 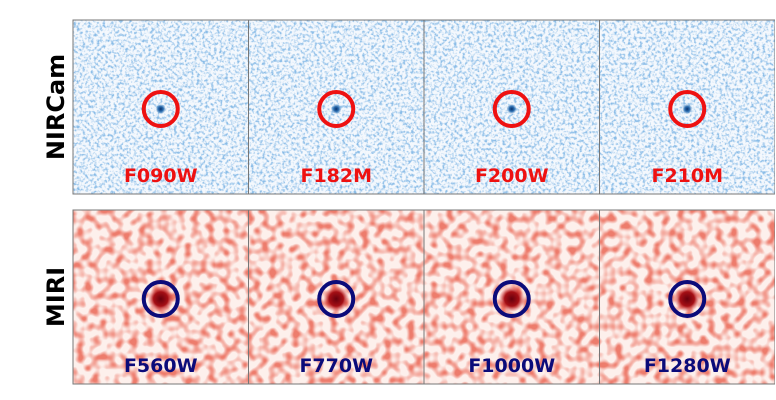 I want to click on filter-label: F1000W, so click(x=511, y=366).